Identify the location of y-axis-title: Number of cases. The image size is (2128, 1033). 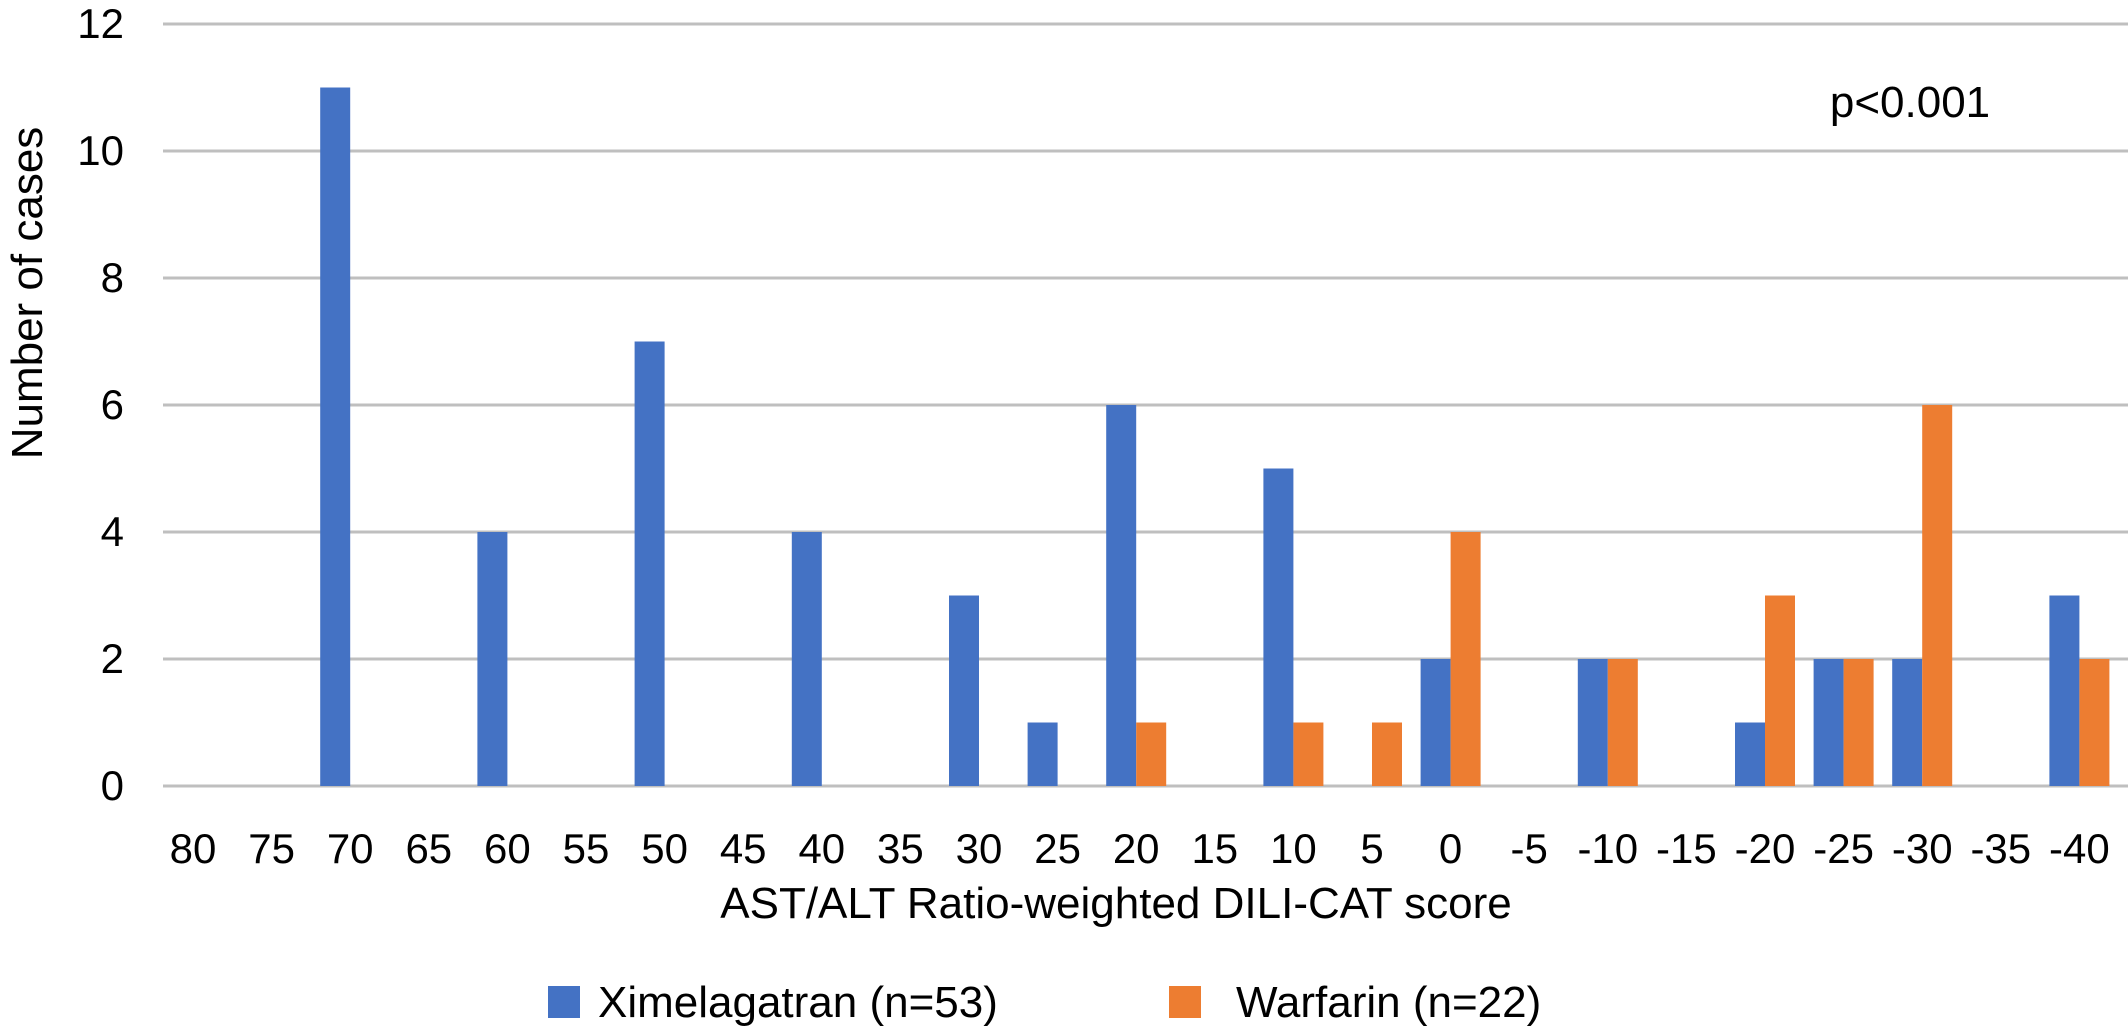
(27, 293).